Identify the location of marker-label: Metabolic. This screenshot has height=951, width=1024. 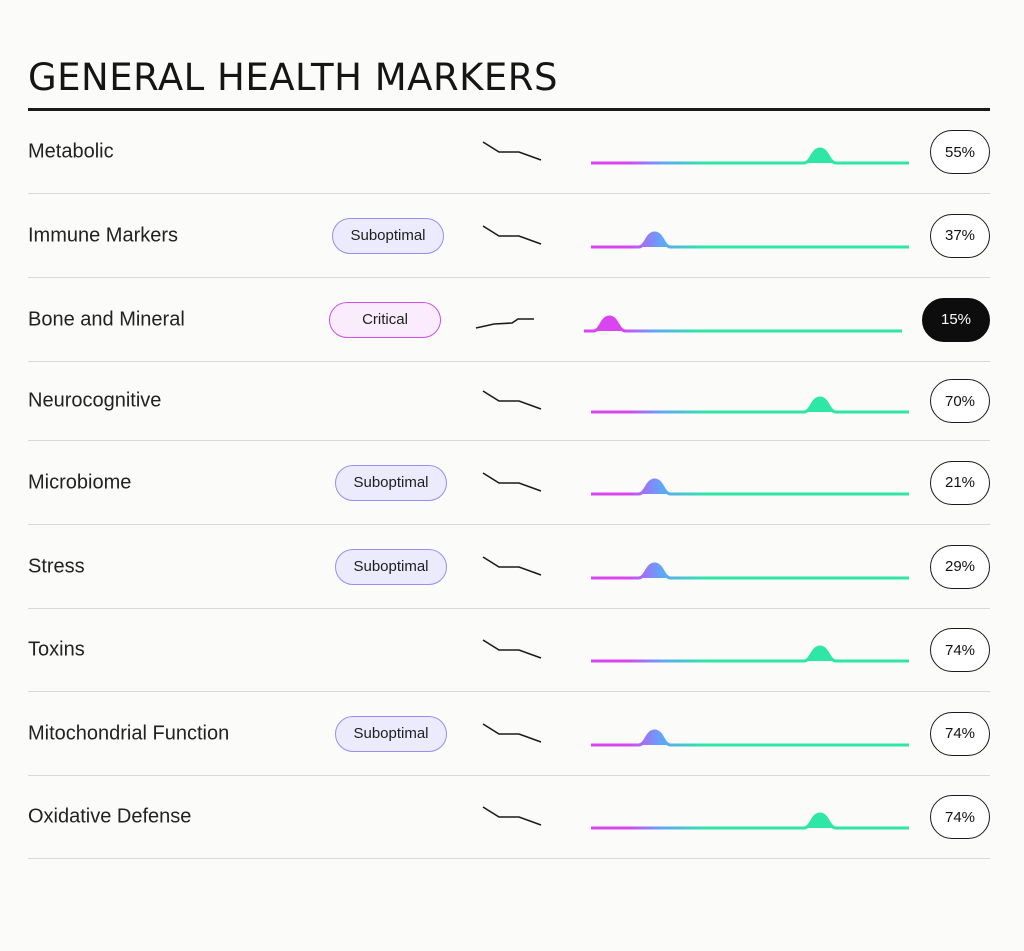
(71, 151).